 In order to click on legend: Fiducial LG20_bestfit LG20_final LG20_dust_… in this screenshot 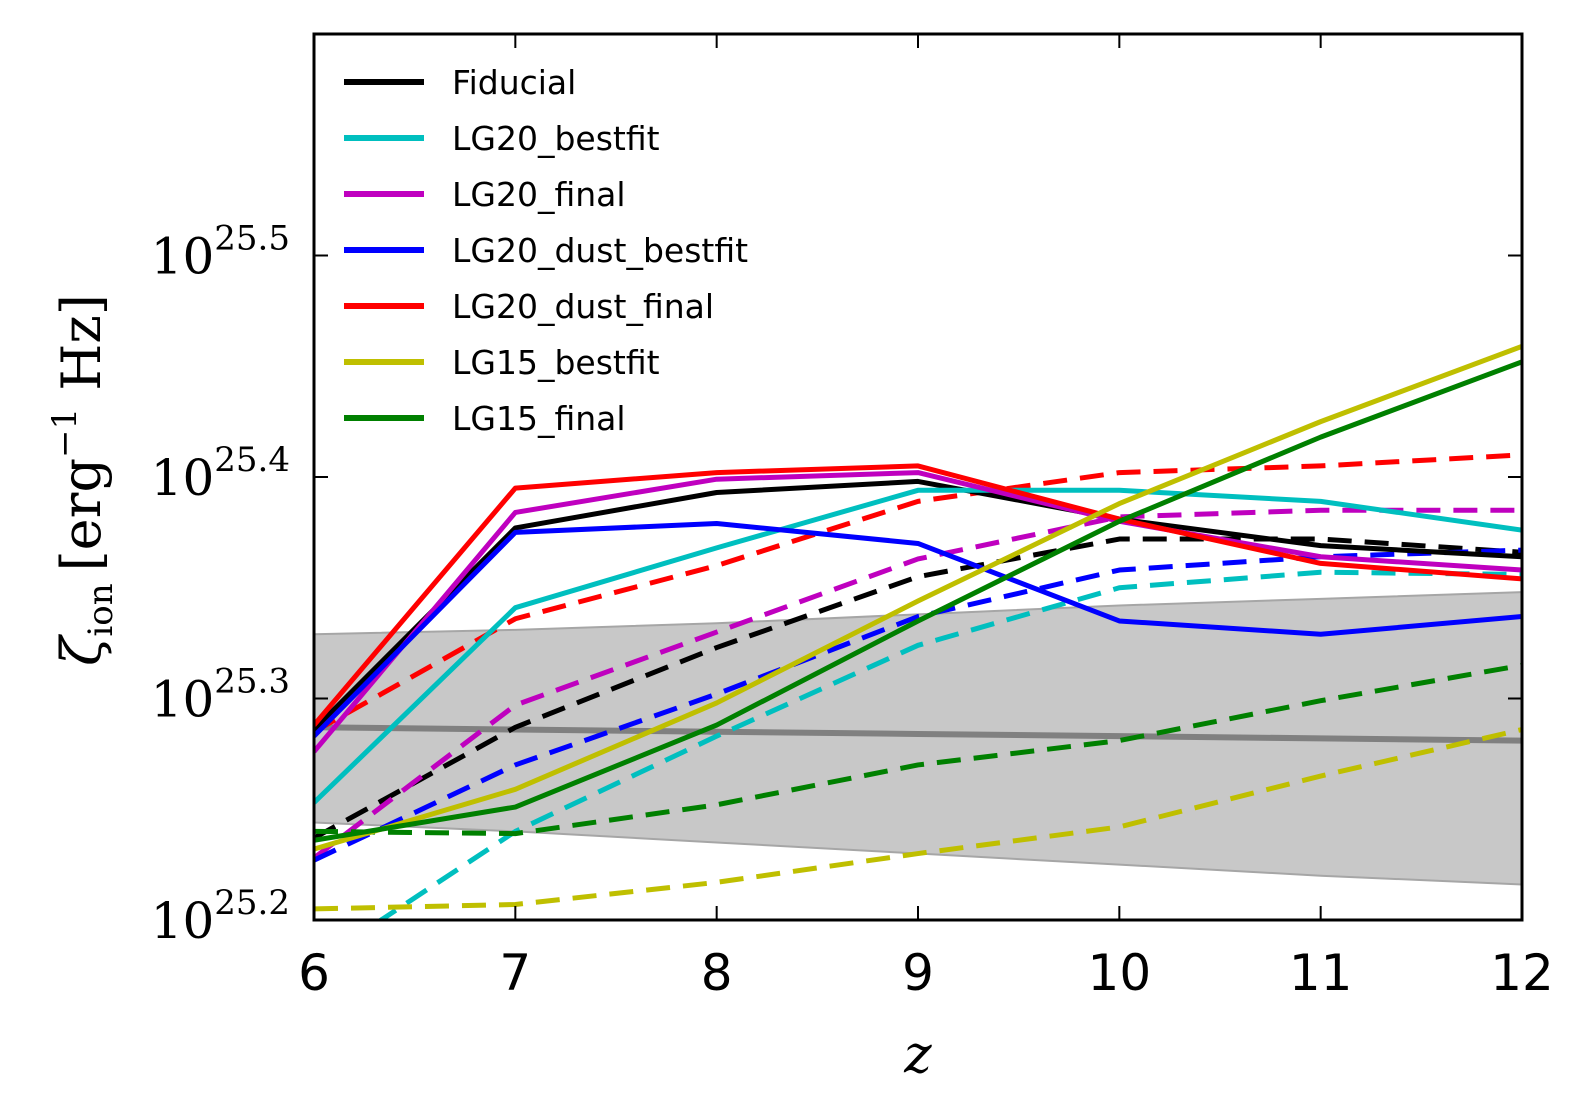, I will do `click(546, 250)`.